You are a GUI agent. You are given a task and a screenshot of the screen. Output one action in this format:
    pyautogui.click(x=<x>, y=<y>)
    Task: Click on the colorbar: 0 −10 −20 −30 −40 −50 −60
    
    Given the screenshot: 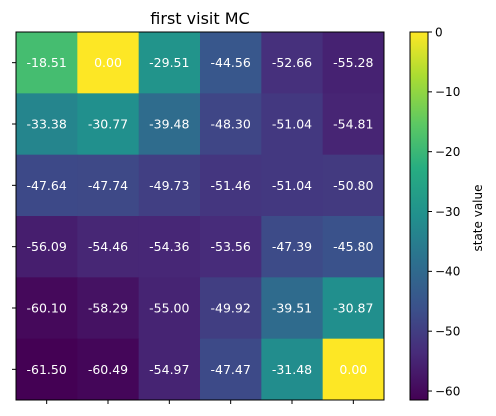 What is the action you would take?
    pyautogui.click(x=434, y=213)
    